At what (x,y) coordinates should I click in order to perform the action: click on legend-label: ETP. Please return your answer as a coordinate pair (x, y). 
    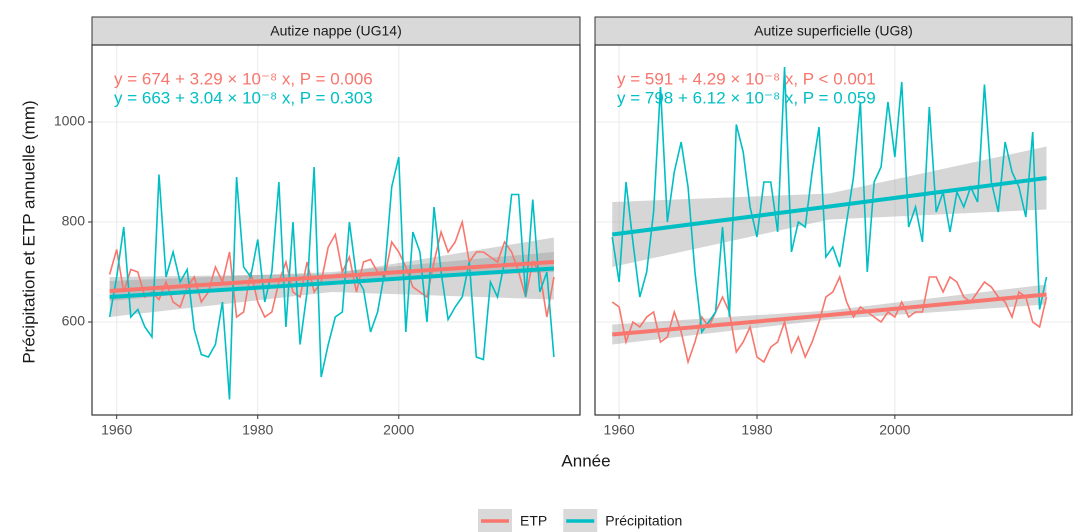
    Looking at the image, I should click on (533, 521).